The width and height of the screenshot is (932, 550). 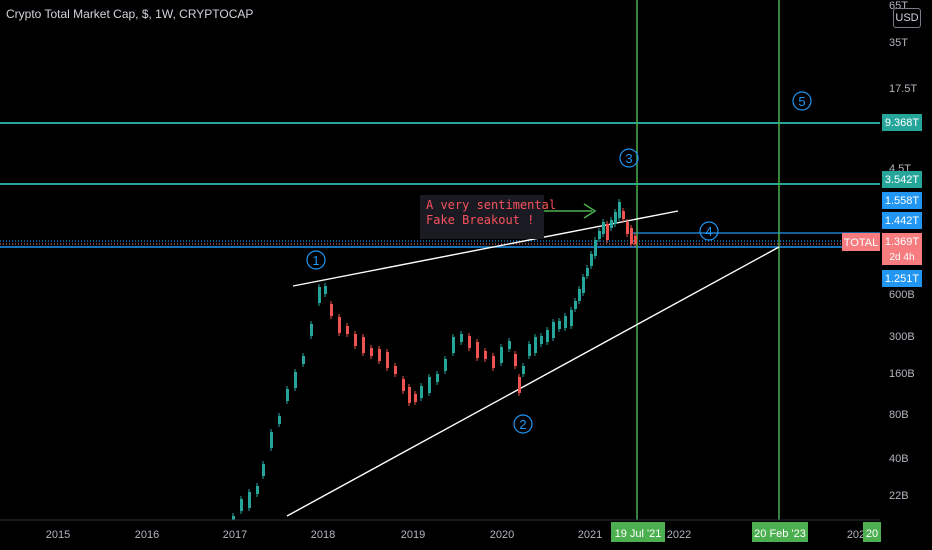 What do you see at coordinates (872, 534) in the screenshot?
I see `svg-text: 20` at bounding box center [872, 534].